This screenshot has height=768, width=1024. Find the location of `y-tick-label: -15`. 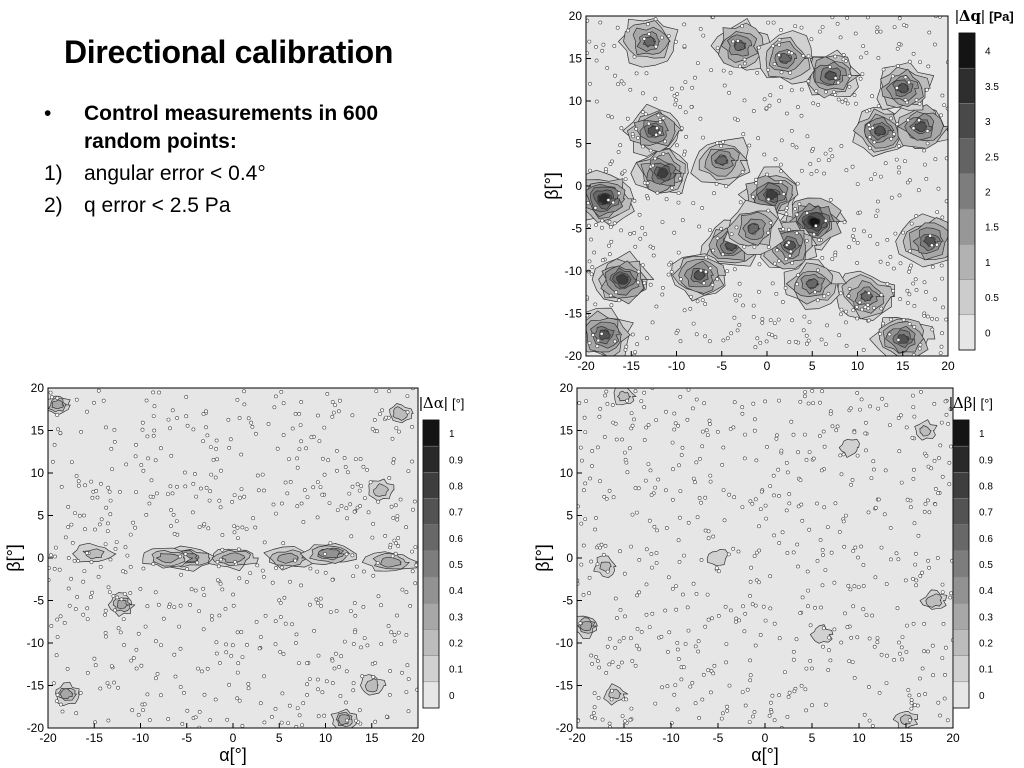

y-tick-label: -15 is located at coordinates (565, 686).